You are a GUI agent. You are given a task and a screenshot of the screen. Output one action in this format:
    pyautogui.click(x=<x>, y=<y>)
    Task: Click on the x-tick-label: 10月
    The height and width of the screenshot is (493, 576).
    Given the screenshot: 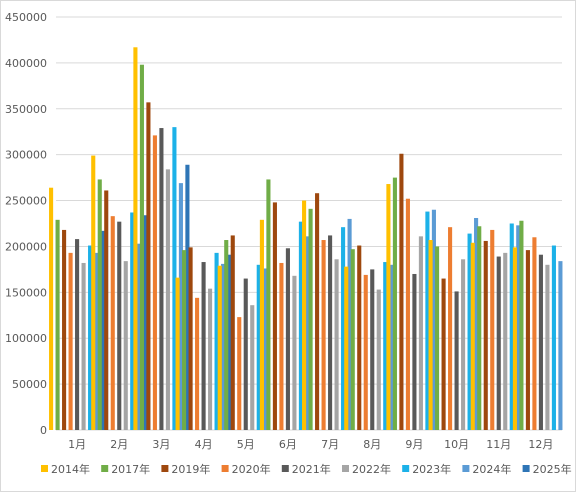 What is the action you would take?
    pyautogui.click(x=456, y=444)
    